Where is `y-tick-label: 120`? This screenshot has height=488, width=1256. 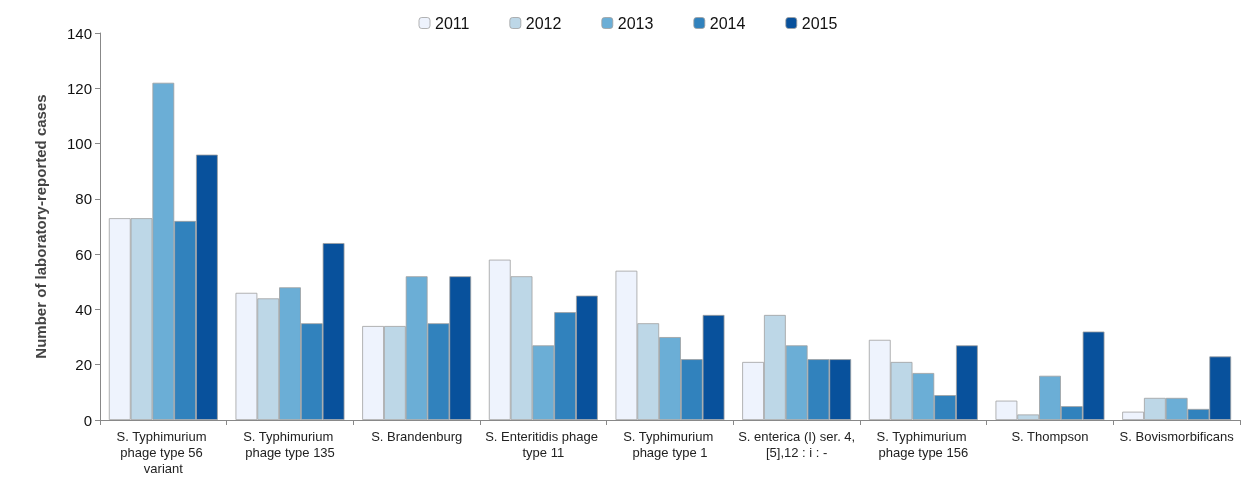
y-tick-label: 120 is located at coordinates (79, 88).